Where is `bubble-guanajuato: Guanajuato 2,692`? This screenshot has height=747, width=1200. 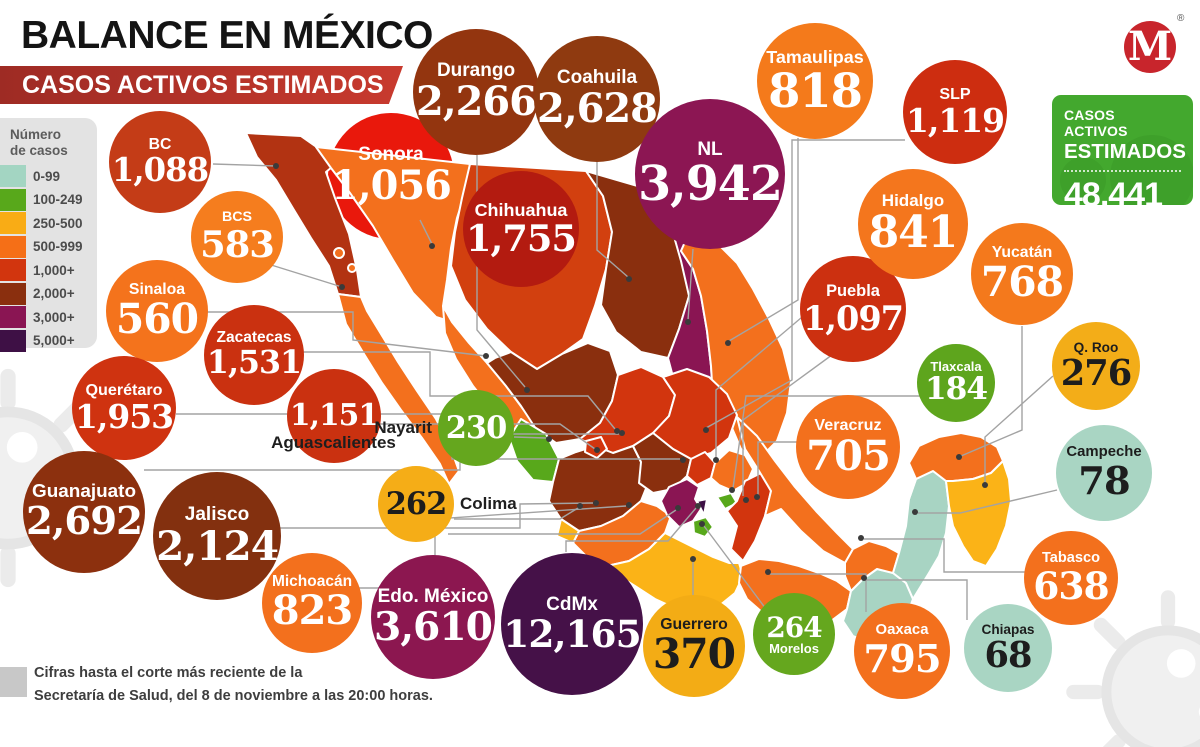
bubble-guanajuato: Guanajuato 2,692 is located at coordinates (84, 512).